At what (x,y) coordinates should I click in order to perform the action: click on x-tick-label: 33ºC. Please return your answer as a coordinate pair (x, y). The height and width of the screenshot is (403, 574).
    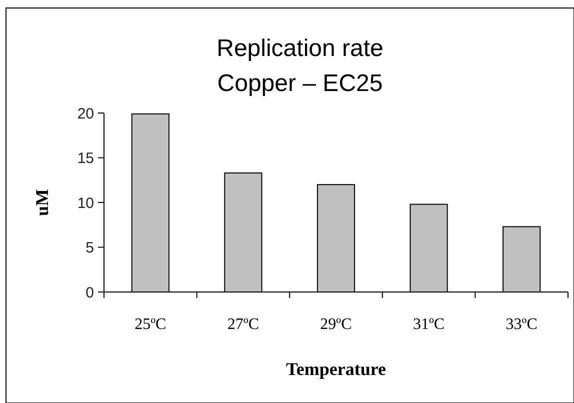
    Looking at the image, I should click on (522, 324).